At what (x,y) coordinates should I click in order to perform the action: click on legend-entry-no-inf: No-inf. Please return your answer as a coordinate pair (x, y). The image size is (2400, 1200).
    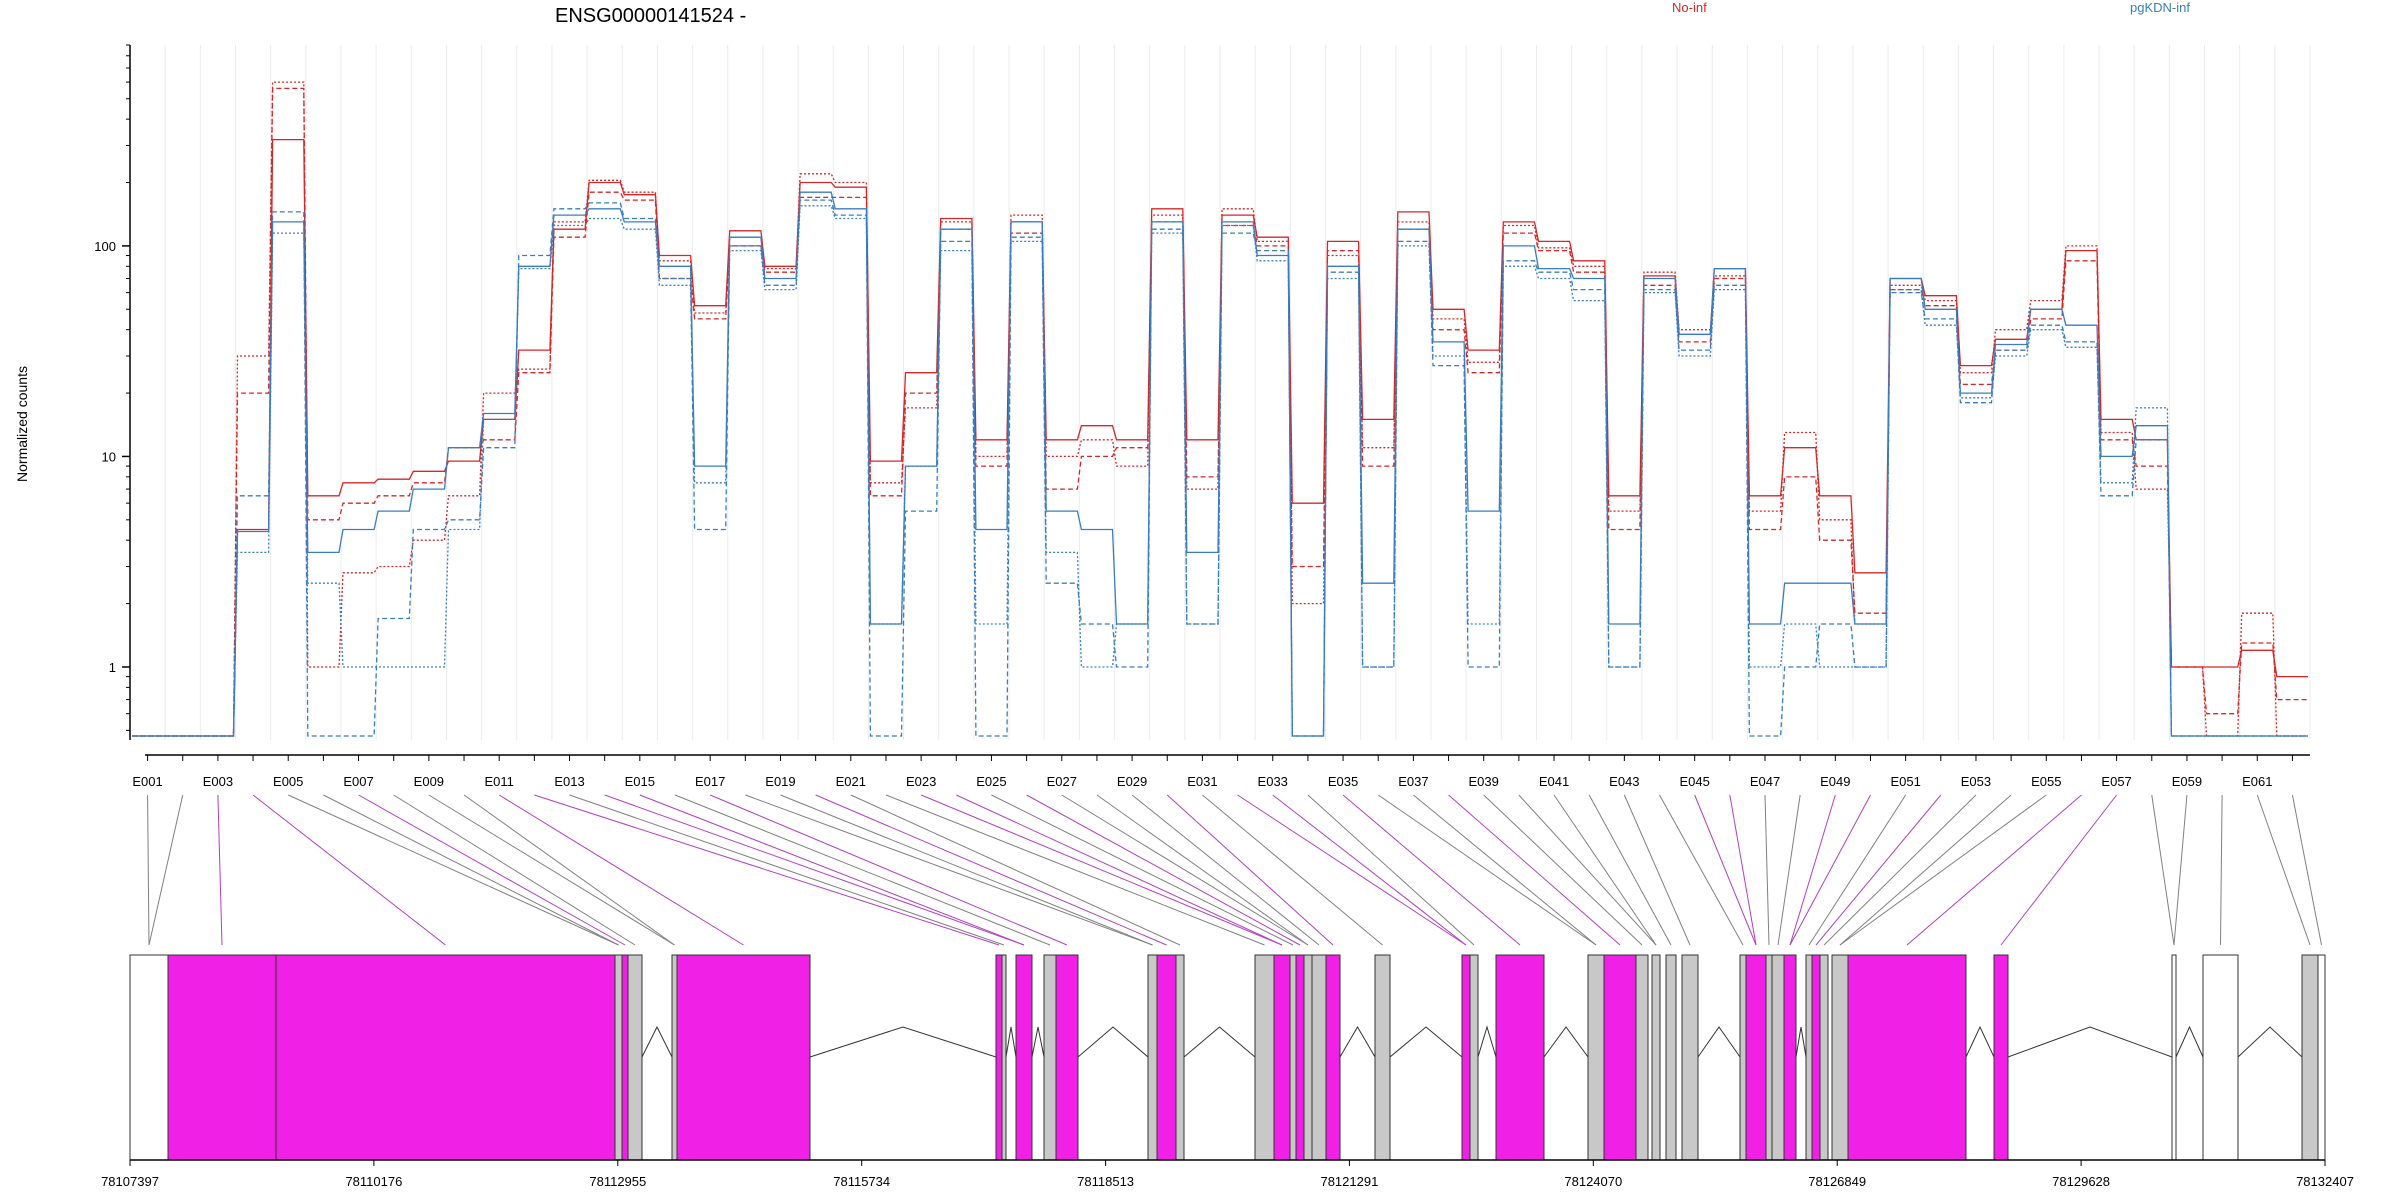
    Looking at the image, I should click on (1689, 7).